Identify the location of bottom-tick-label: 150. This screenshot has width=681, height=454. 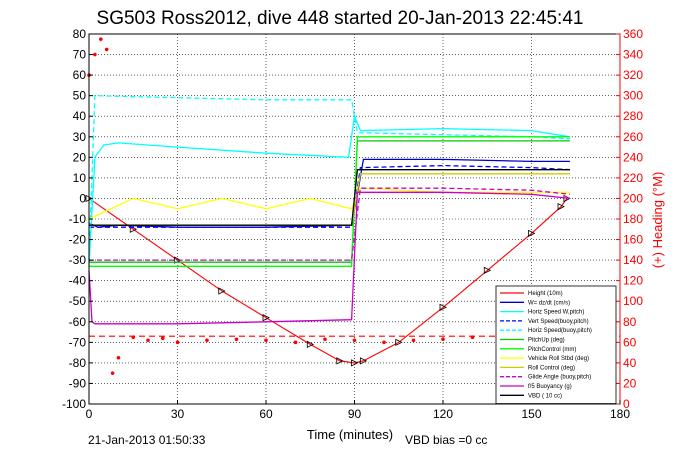
(531, 414).